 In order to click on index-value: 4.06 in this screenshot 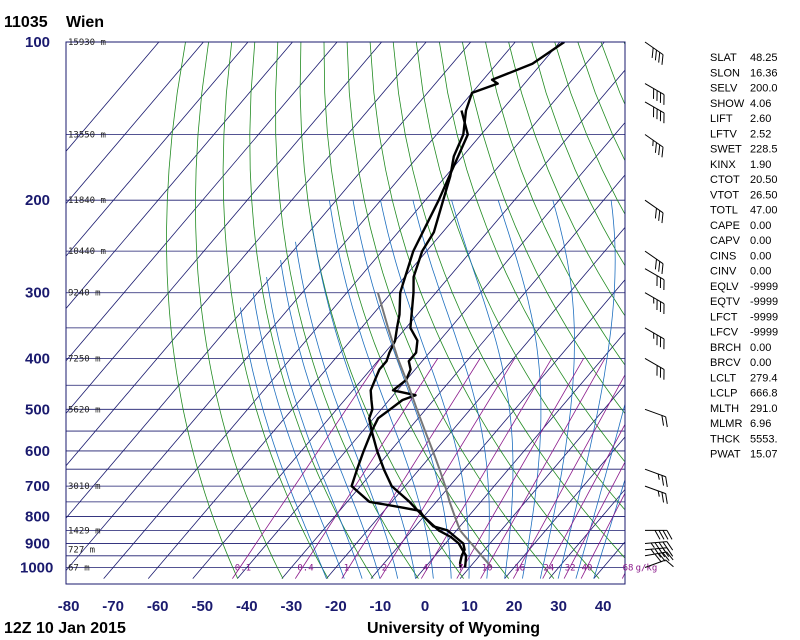, I will do `click(760, 104)`.